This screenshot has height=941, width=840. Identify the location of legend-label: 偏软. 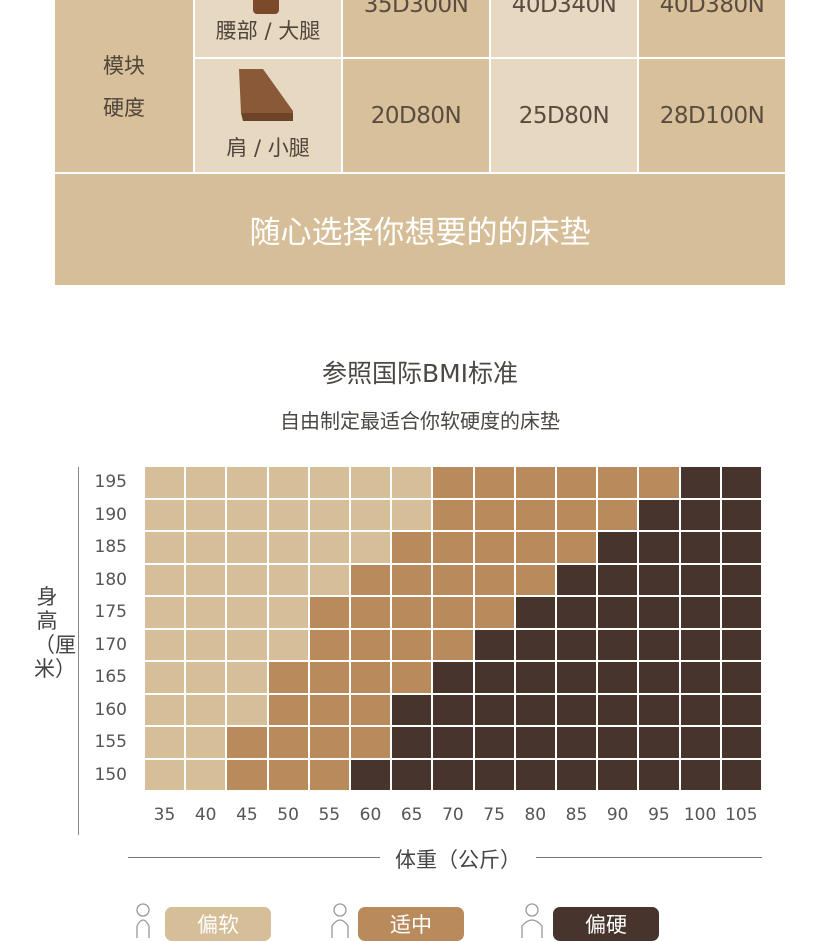
(218, 925).